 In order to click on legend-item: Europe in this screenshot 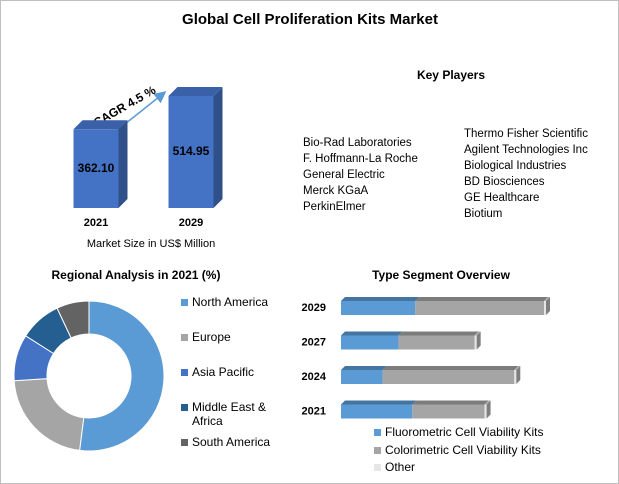, I will do `click(228, 337)`.